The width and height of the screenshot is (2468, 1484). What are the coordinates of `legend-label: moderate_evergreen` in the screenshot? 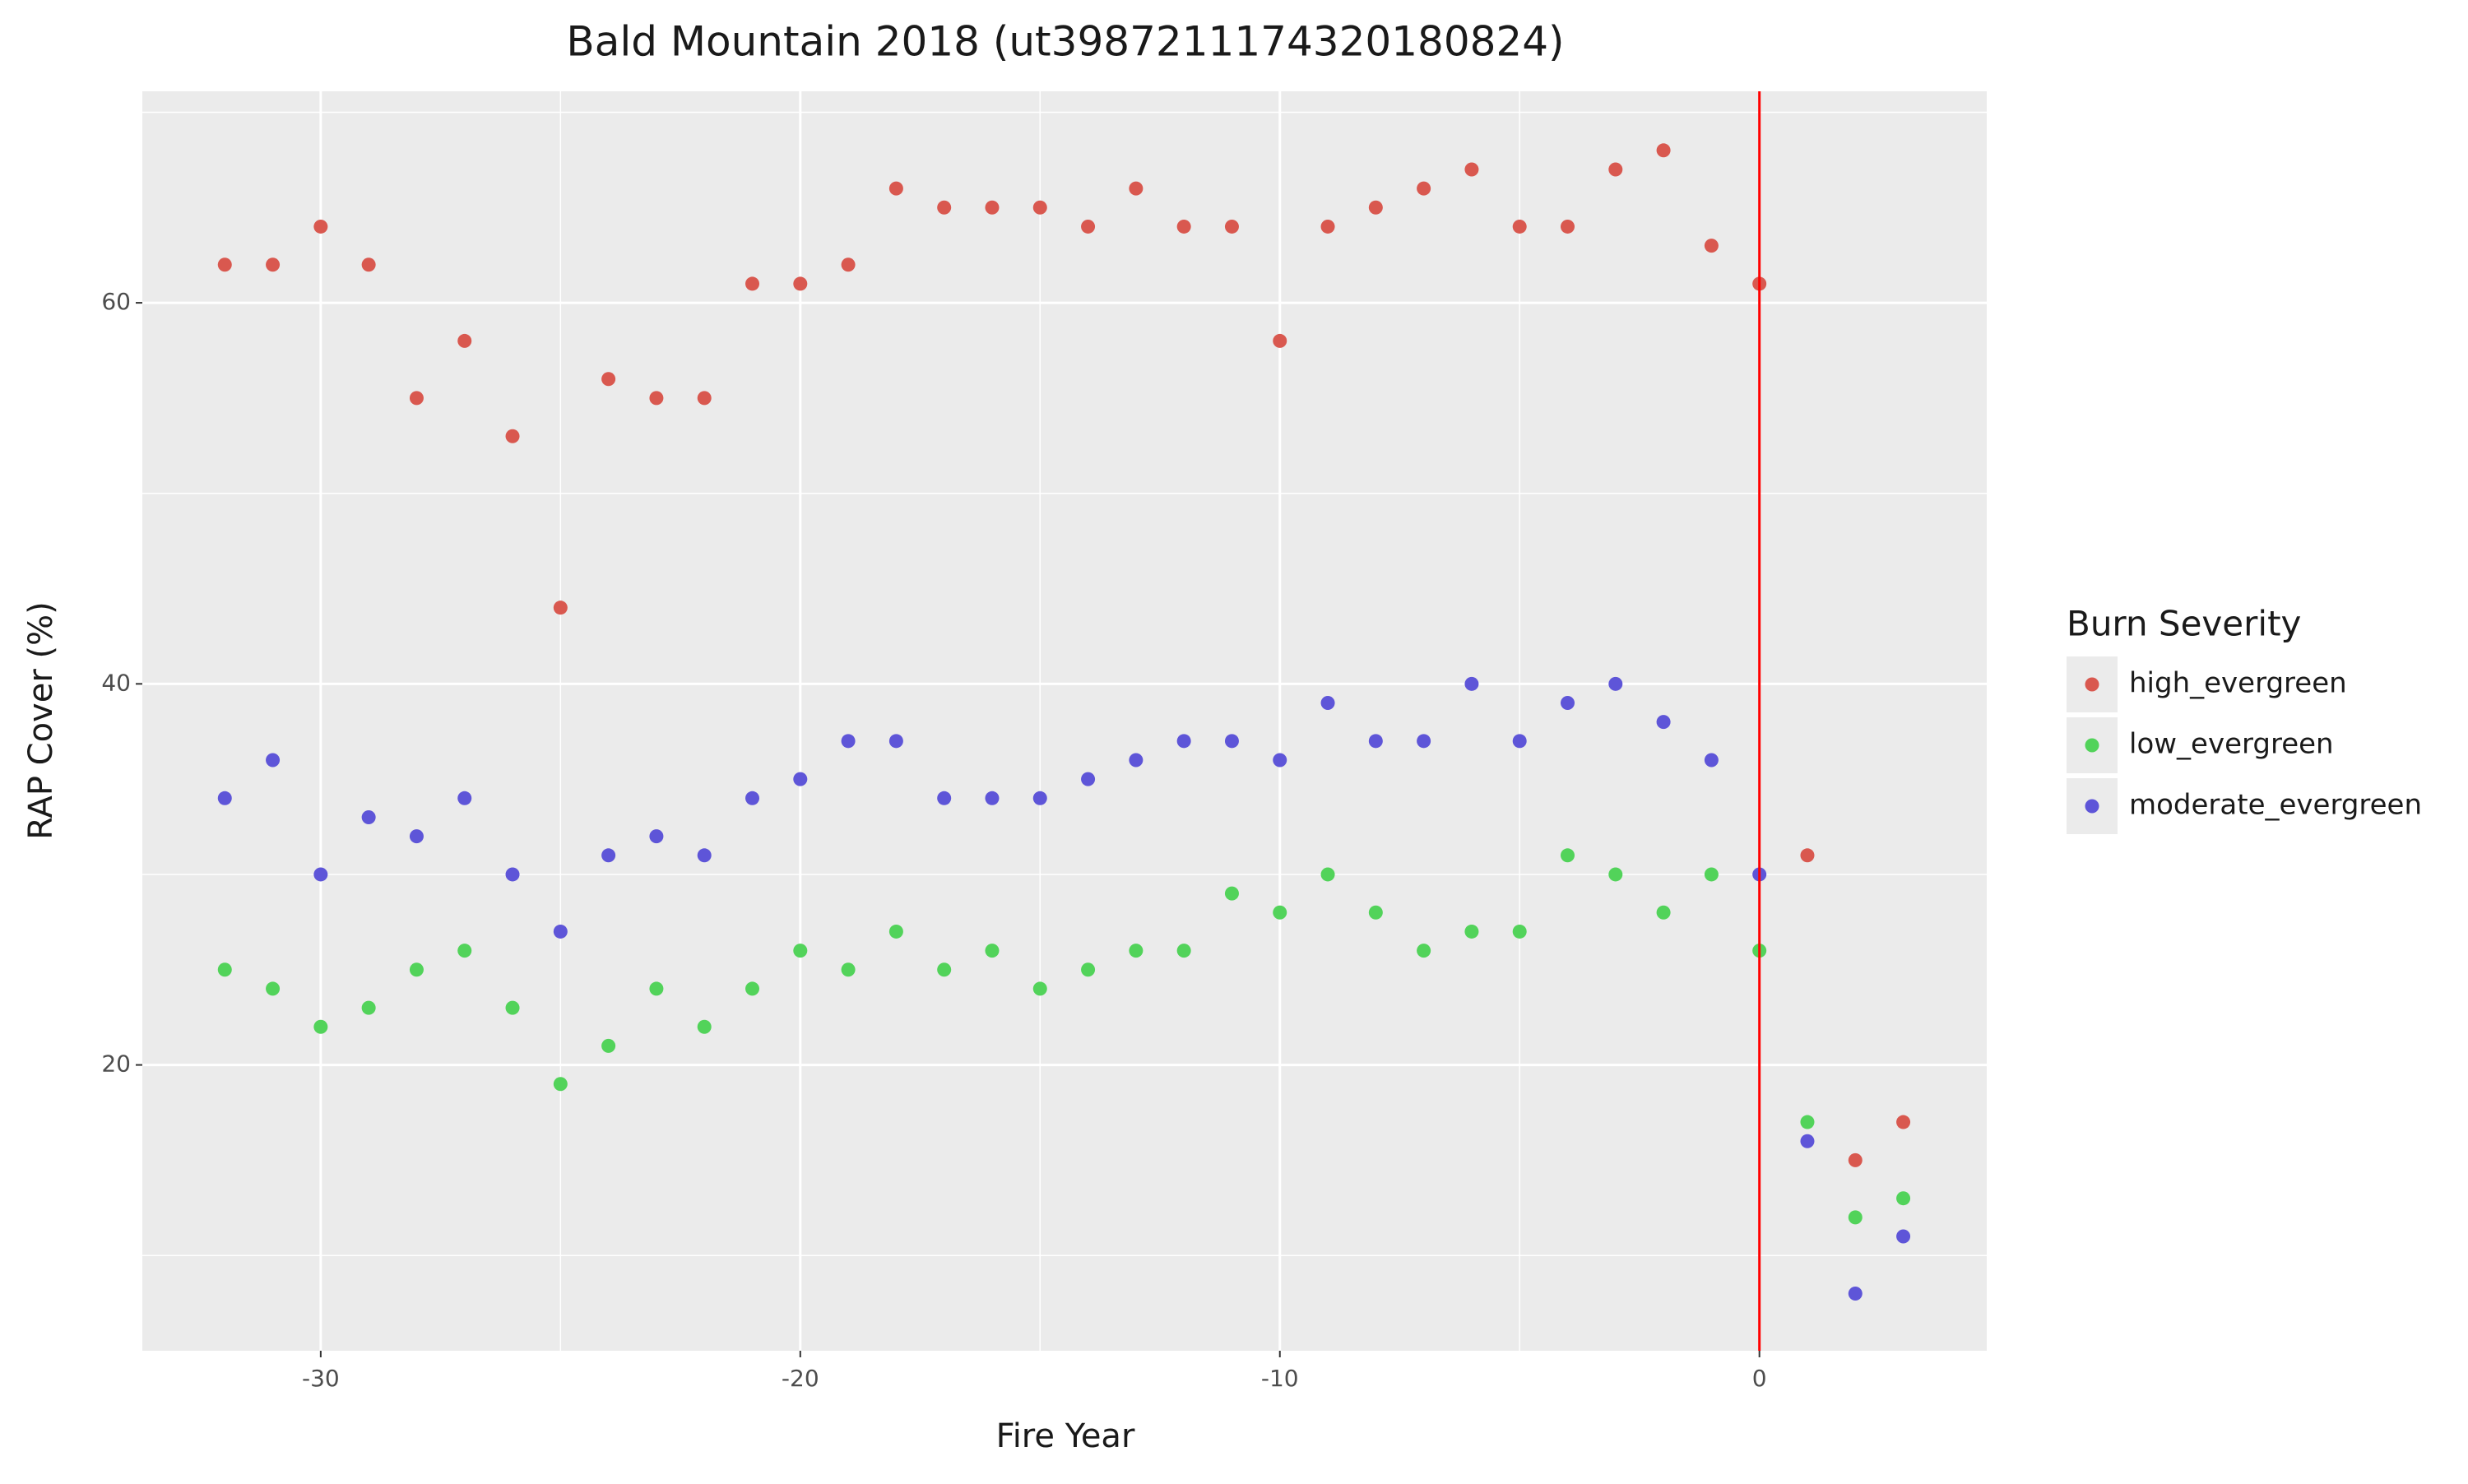 It's located at (2275, 805).